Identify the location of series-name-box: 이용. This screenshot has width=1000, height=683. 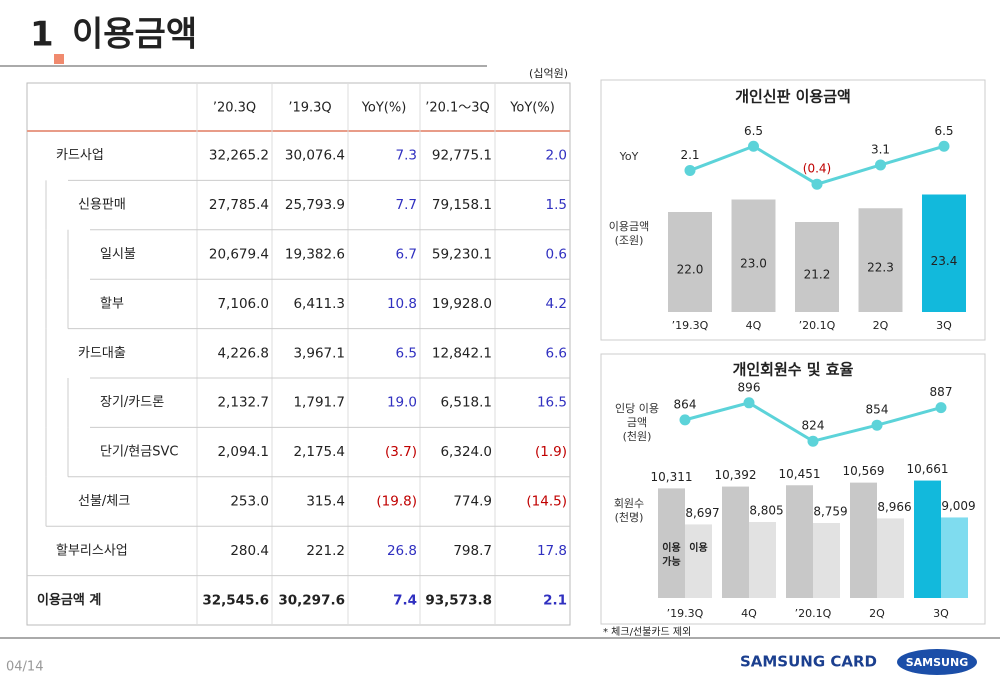
(698, 548).